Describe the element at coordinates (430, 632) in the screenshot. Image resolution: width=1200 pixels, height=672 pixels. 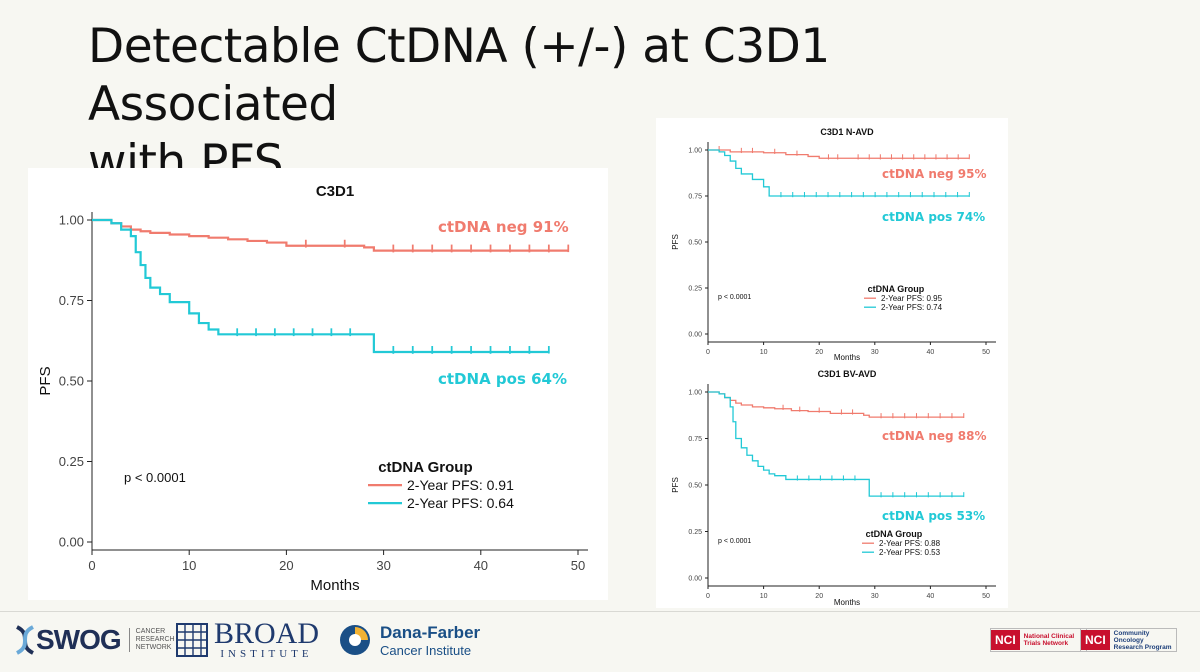
I see `dana-farber-name: Dana-Farber` at that location.